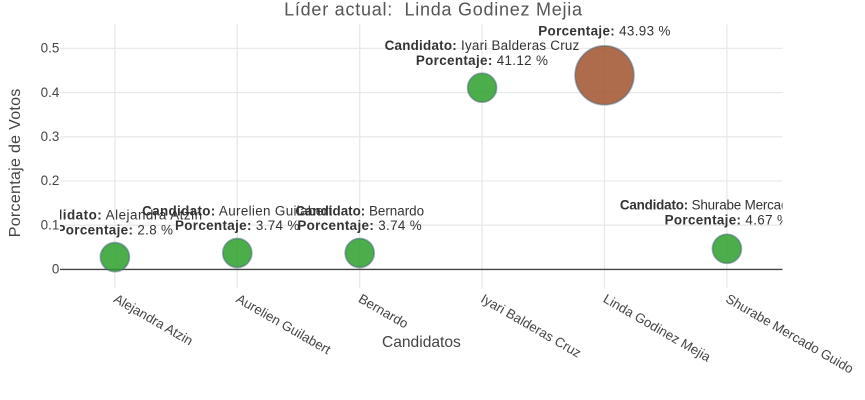 This screenshot has width=865, height=400. What do you see at coordinates (55, 269) in the screenshot?
I see `svg-text: 0` at bounding box center [55, 269].